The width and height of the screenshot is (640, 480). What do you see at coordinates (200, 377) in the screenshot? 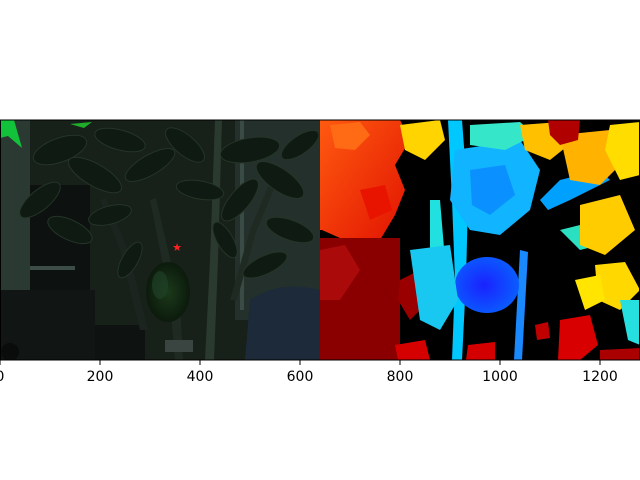
I see `x-tick-label: 400` at bounding box center [200, 377].